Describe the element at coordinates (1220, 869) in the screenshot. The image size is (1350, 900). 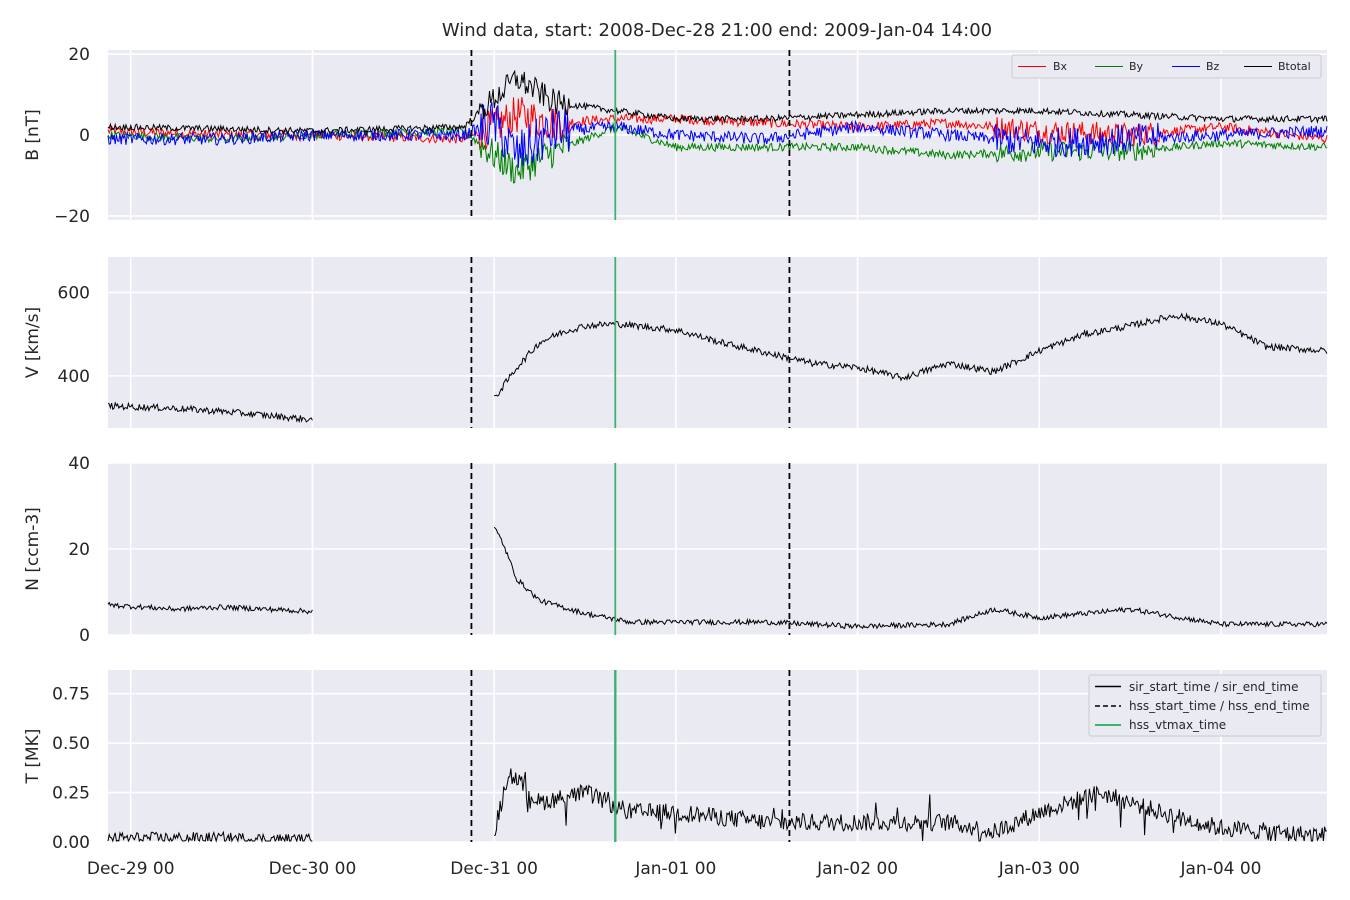
I see `x-tick-label: Jan-04 00` at that location.